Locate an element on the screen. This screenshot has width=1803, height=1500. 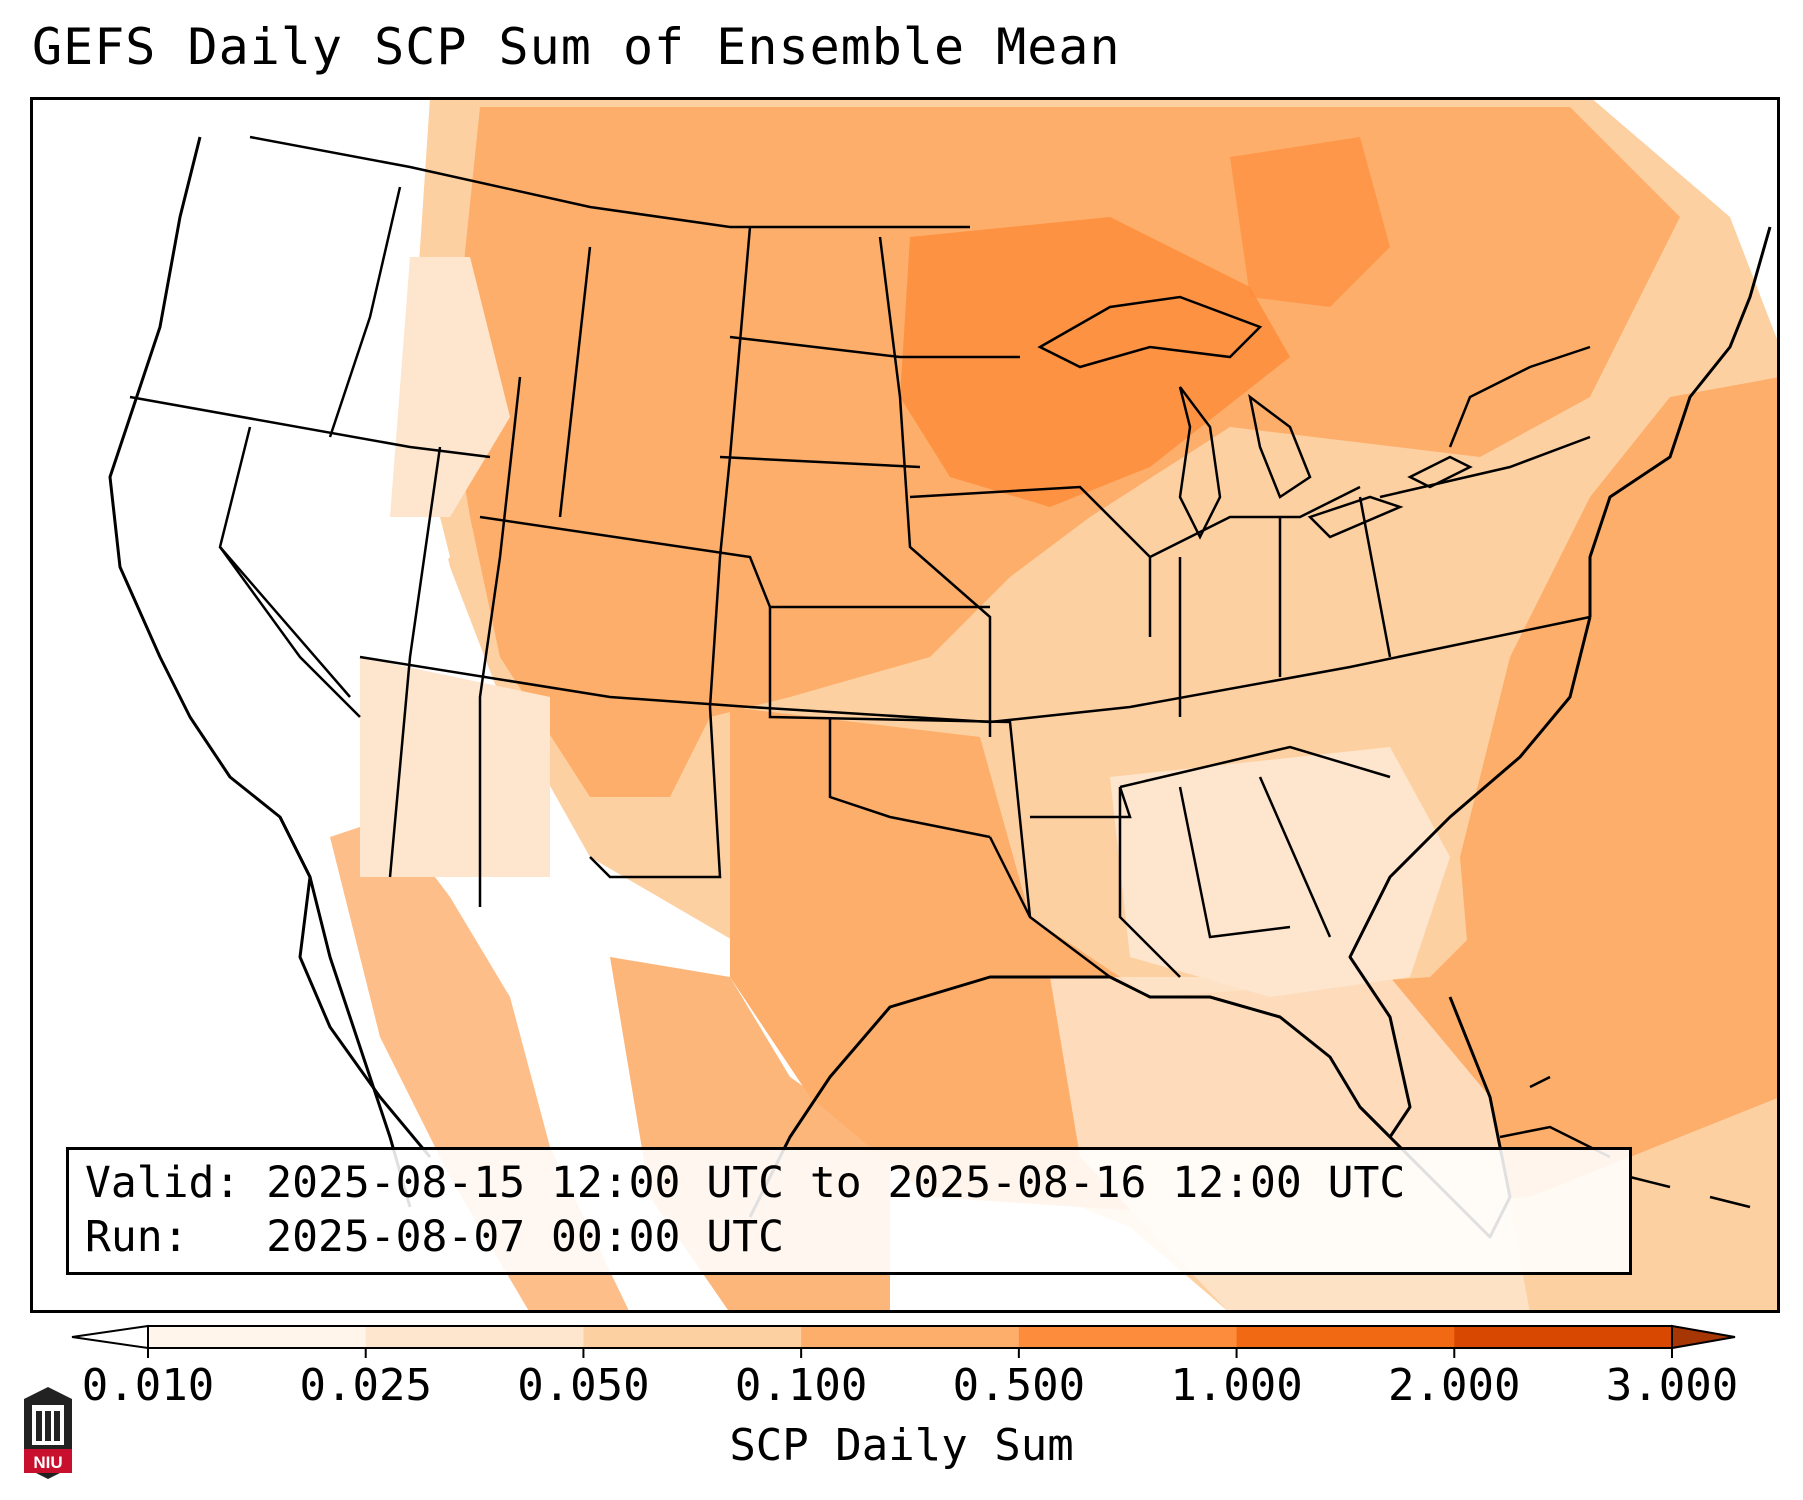
colorbar-tick-label: 0.050 is located at coordinates (583, 1385).